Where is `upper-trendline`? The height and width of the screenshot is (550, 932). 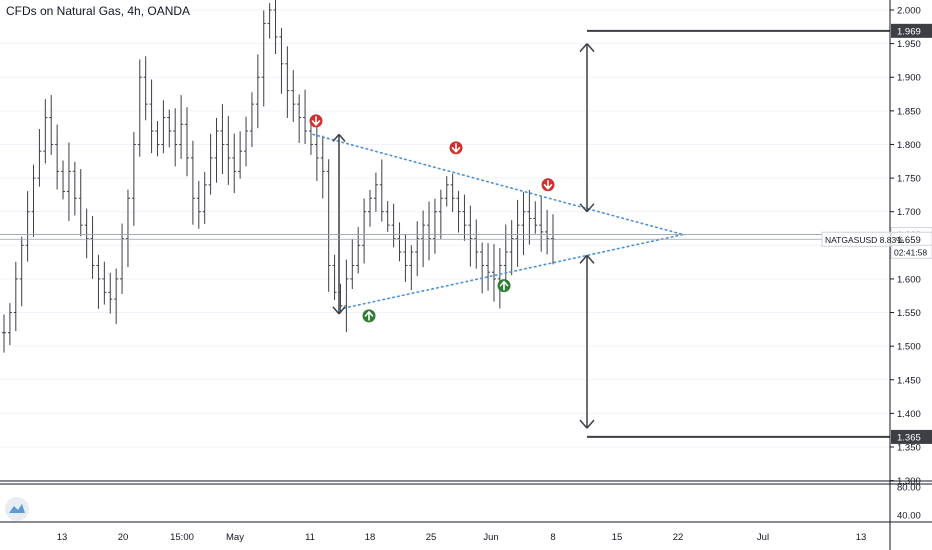 upper-trendline is located at coordinates (498, 184).